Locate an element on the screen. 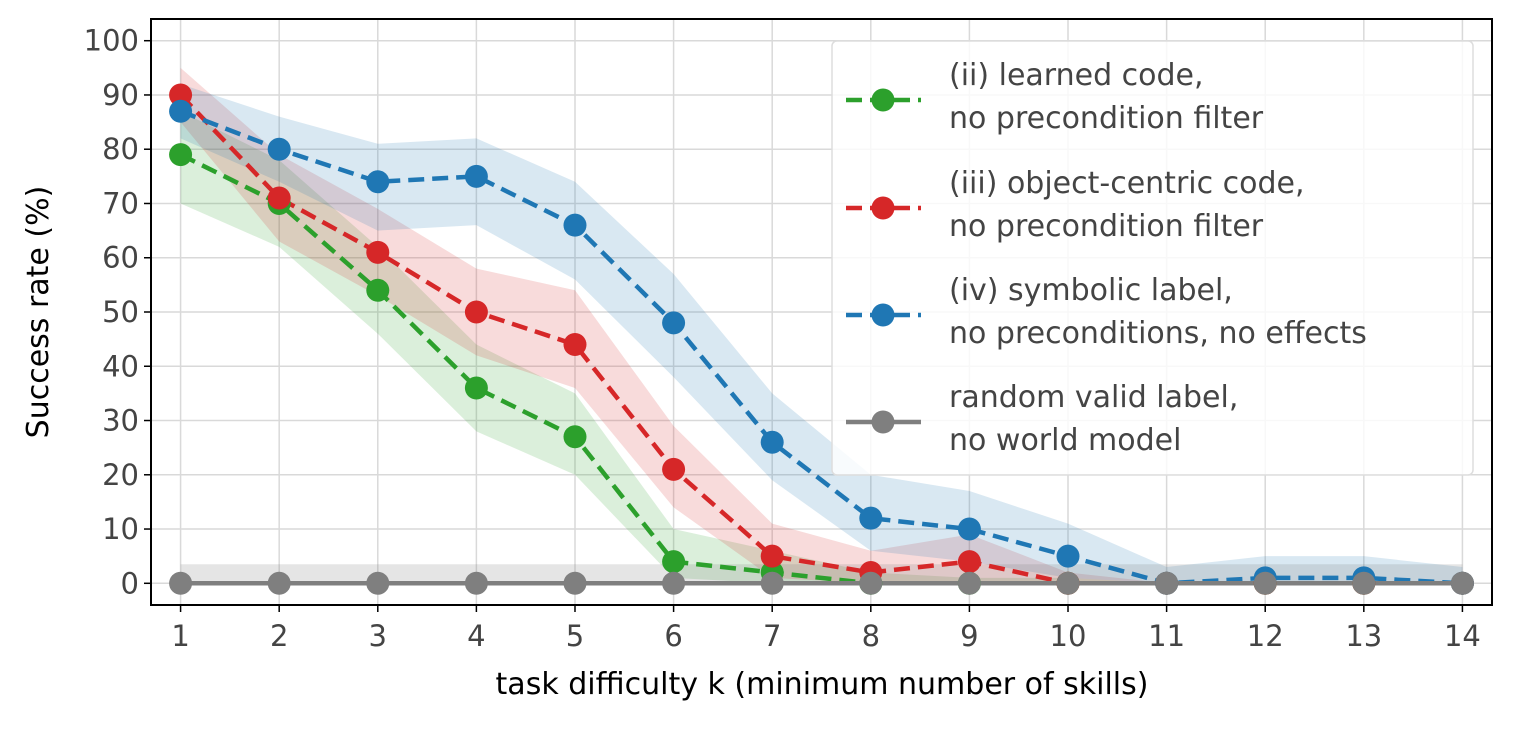 Image resolution: width=1515 pixels, height=730 pixels. legend-item-random-valid-label: random valid label, no world model is located at coordinates (1042, 419).